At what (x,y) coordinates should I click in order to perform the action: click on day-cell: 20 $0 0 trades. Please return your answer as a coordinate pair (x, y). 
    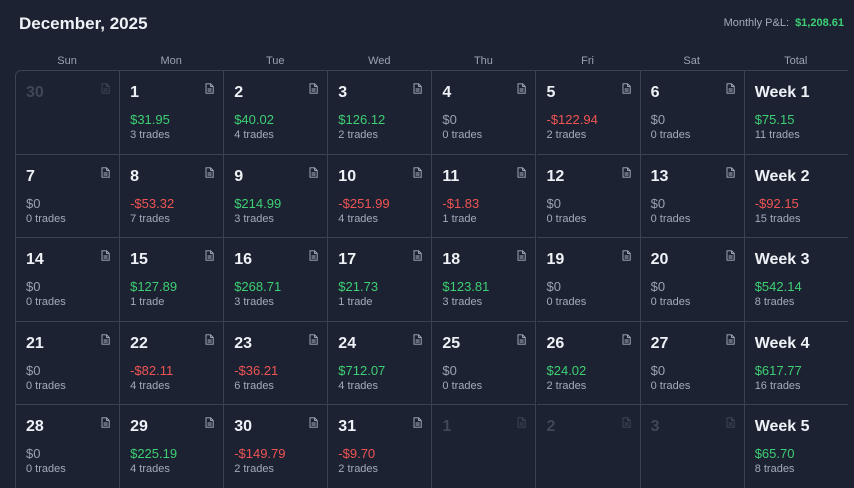
    Looking at the image, I should click on (692, 280).